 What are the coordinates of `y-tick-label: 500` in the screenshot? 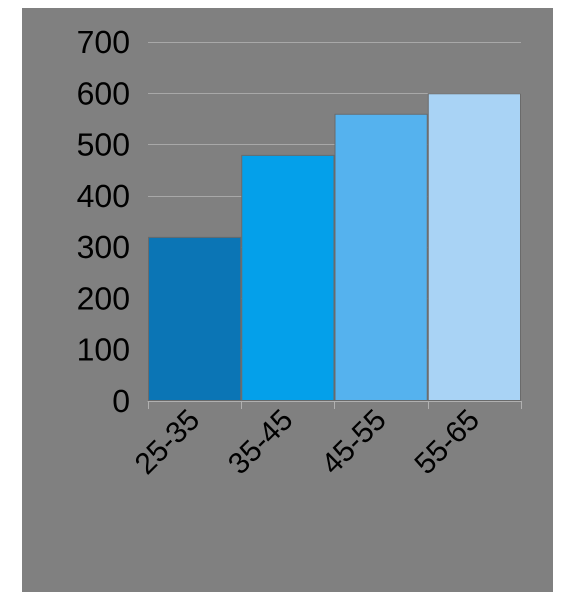 It's located at (103, 144).